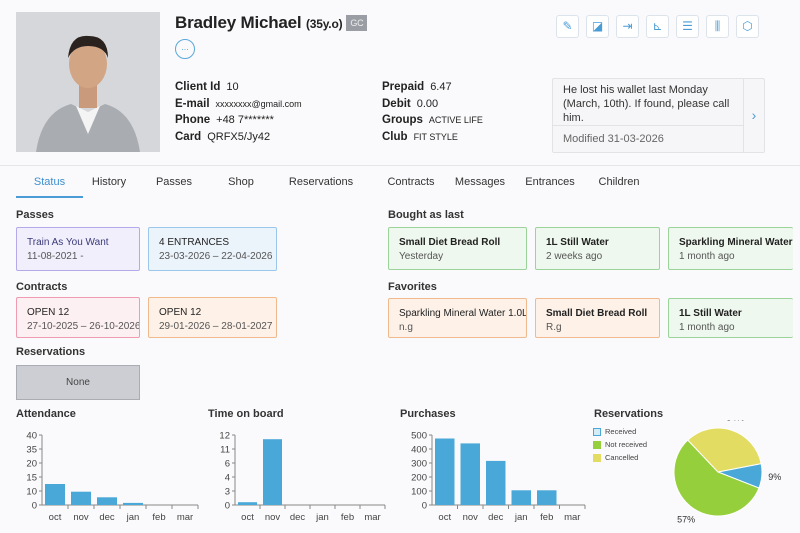 The image size is (800, 533). What do you see at coordinates (81, 498) in the screenshot?
I see `bar-nov` at bounding box center [81, 498].